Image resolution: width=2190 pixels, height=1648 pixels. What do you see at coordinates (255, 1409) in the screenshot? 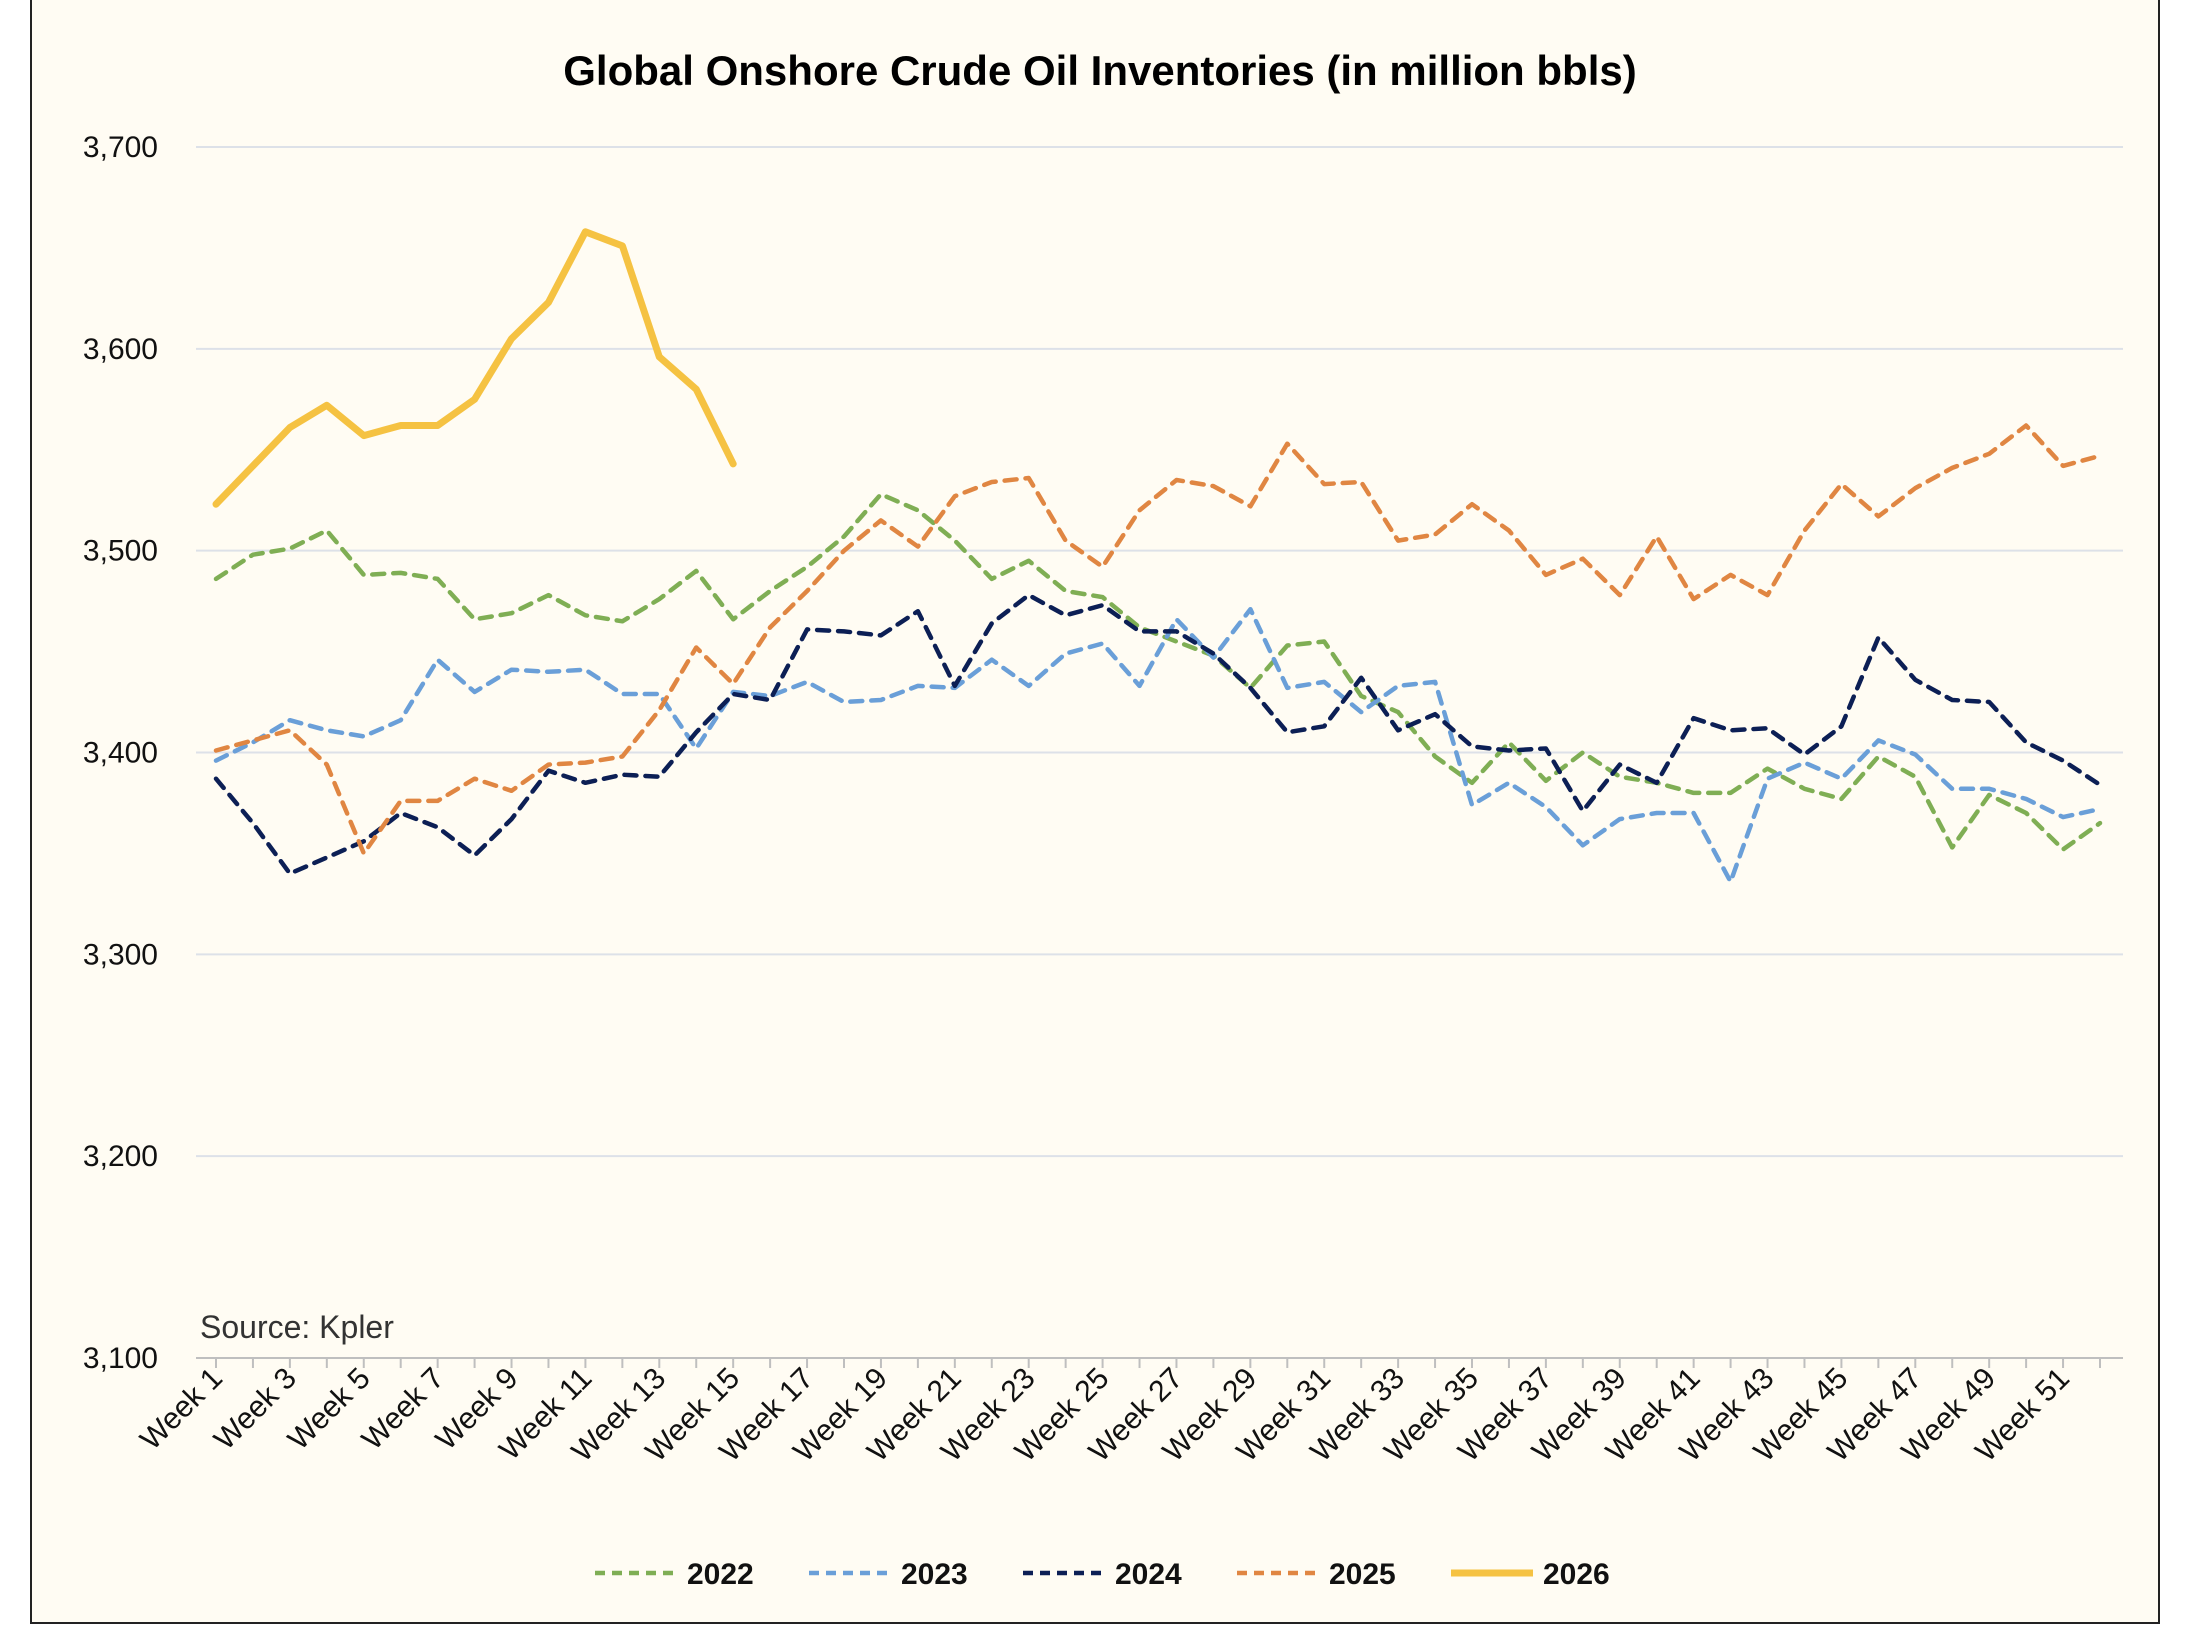
I see `x-tick-label: Week 3` at bounding box center [255, 1409].